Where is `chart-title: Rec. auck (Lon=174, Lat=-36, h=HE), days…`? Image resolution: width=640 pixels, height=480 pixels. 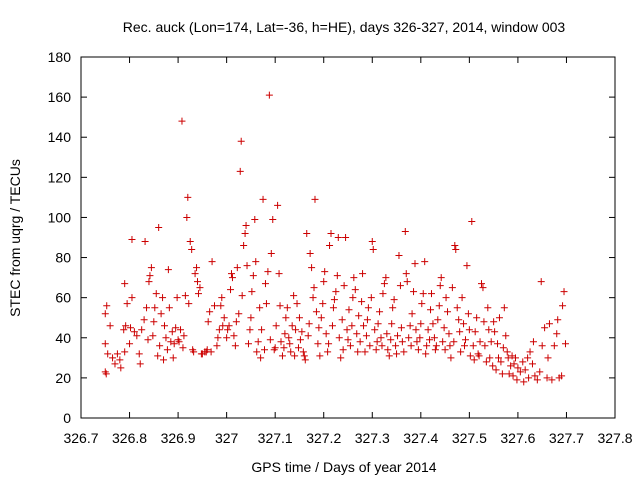
chart-title: Rec. auck (Lon=174, Lat=-36, h=HE), days… is located at coordinates (344, 27).